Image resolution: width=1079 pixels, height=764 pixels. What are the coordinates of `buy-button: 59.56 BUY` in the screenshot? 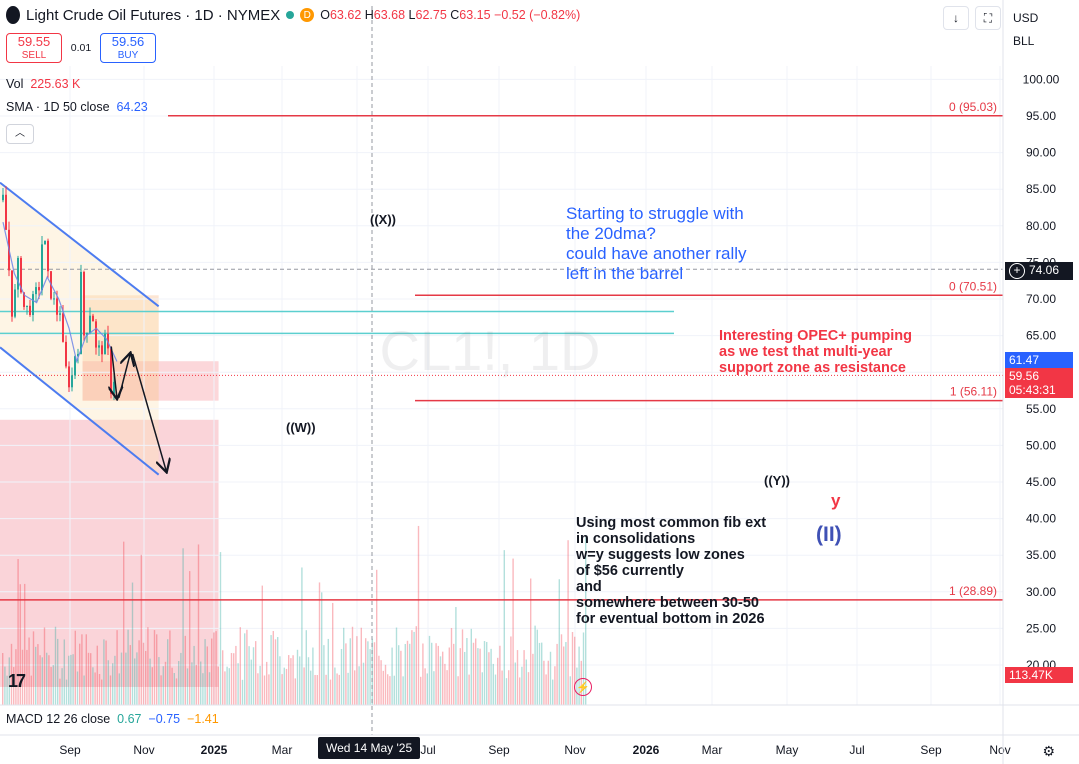 It's located at (128, 48).